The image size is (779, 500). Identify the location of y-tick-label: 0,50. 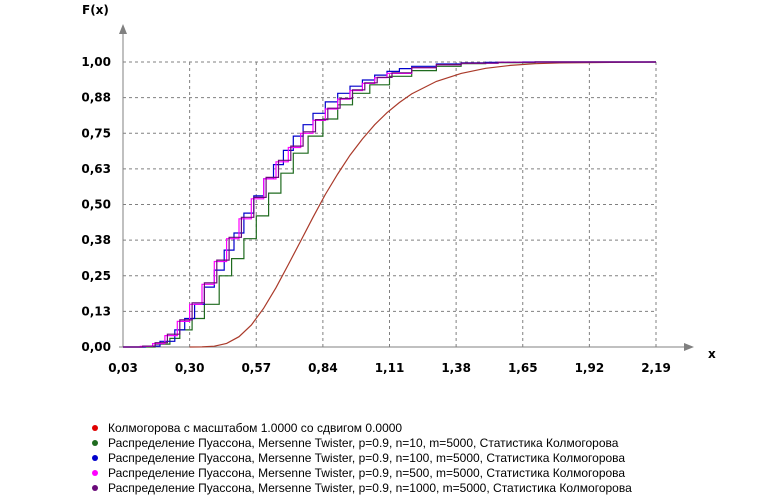
(96, 205).